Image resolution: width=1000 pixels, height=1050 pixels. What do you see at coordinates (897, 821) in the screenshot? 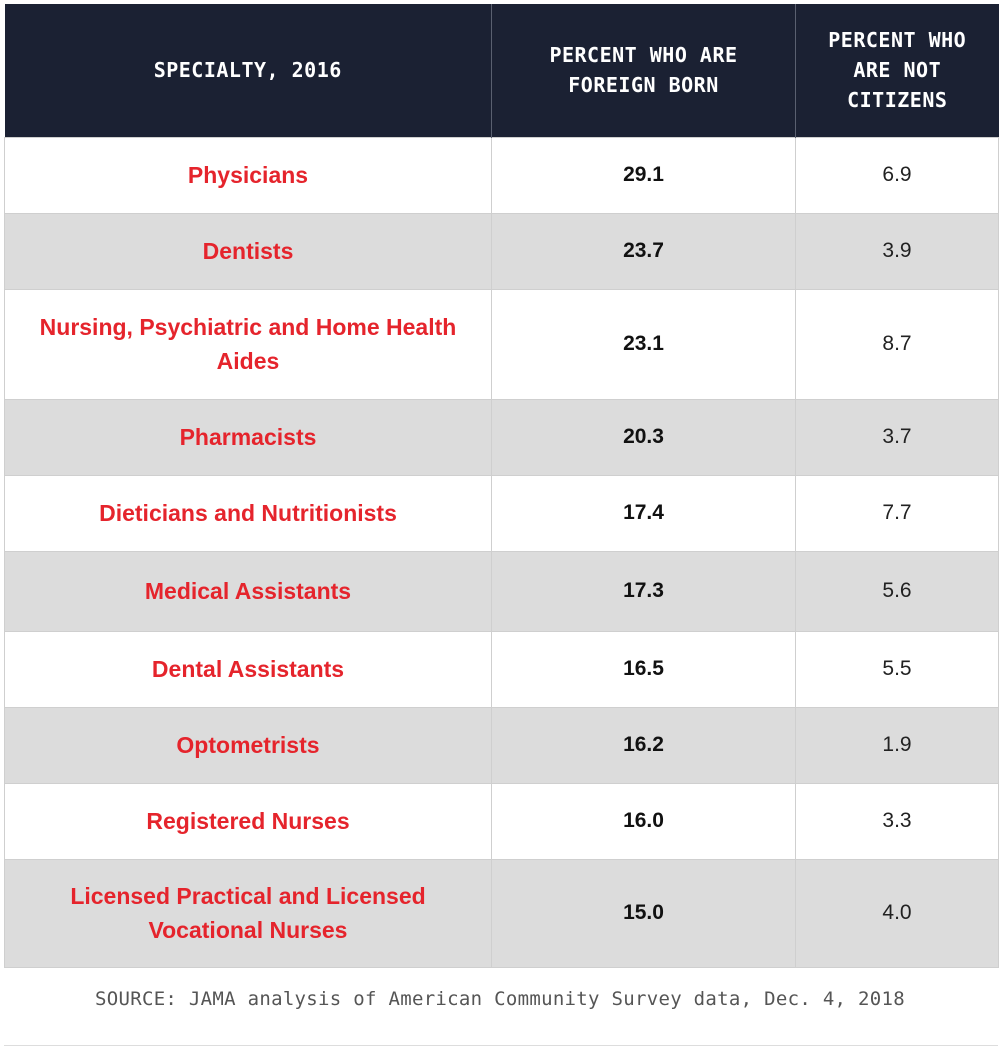
I see `cell-not-citizens: 3.3` at bounding box center [897, 821].